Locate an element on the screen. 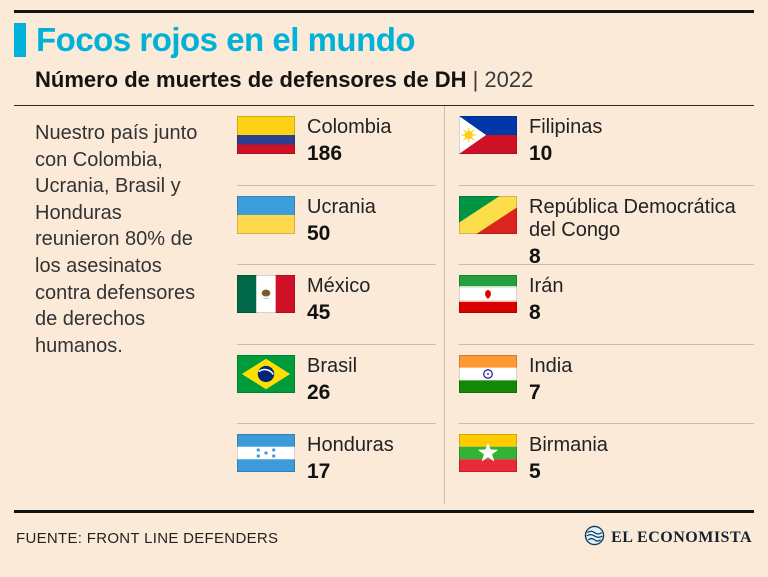 The image size is (768, 577). flag-congo-icon is located at coordinates (488, 214).